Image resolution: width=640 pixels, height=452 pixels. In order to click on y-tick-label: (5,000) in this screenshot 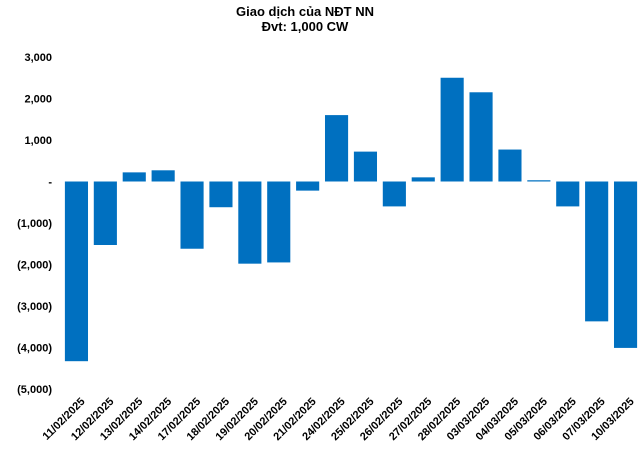, I will do `click(34, 390)`.